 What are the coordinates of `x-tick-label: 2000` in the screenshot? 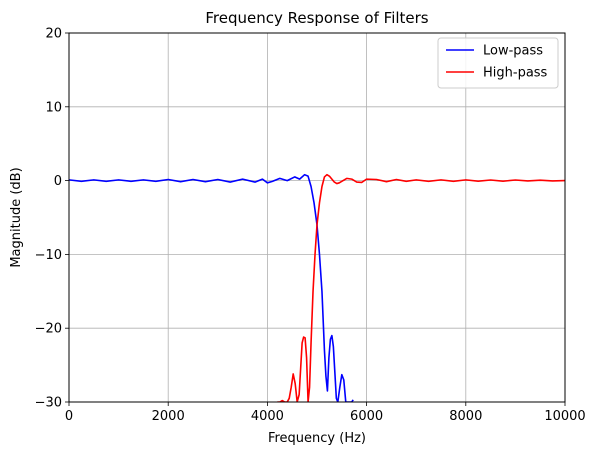 It's located at (168, 416).